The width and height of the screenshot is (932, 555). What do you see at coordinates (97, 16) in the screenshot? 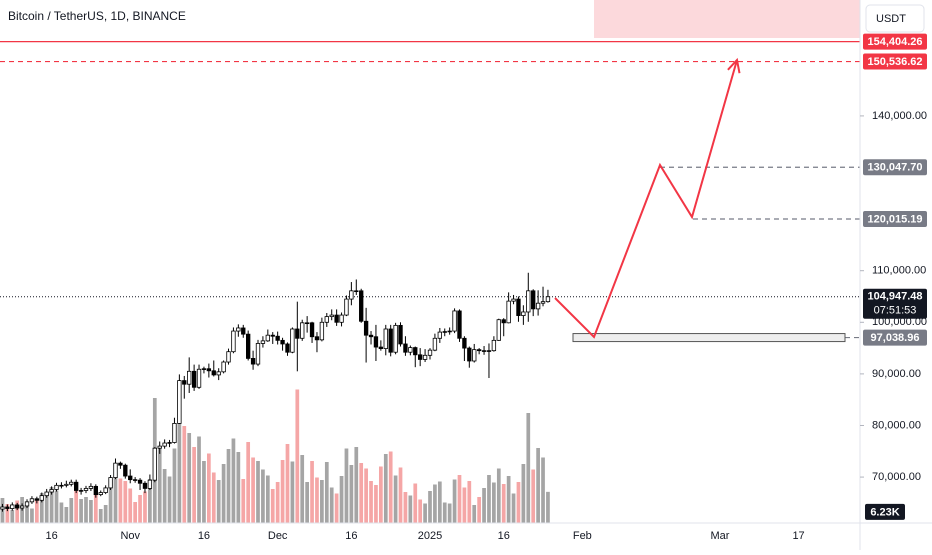
I see `symbol-title: Bitcoin / TetherUS, 1D, BINANCE` at bounding box center [97, 16].